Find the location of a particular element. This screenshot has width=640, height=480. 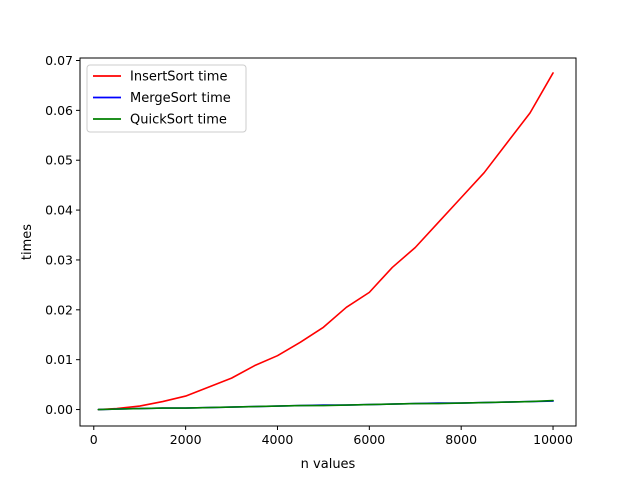

x-tick-label: 4000 is located at coordinates (278, 439).